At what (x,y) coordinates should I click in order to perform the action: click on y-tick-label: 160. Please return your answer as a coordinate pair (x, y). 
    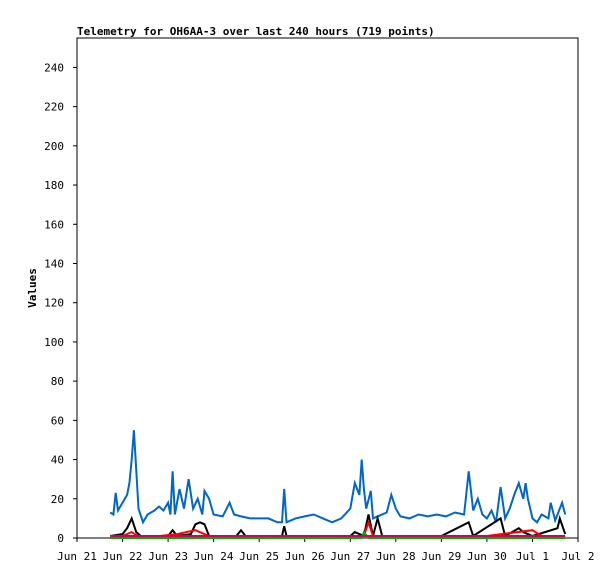
    Looking at the image, I should click on (54, 224).